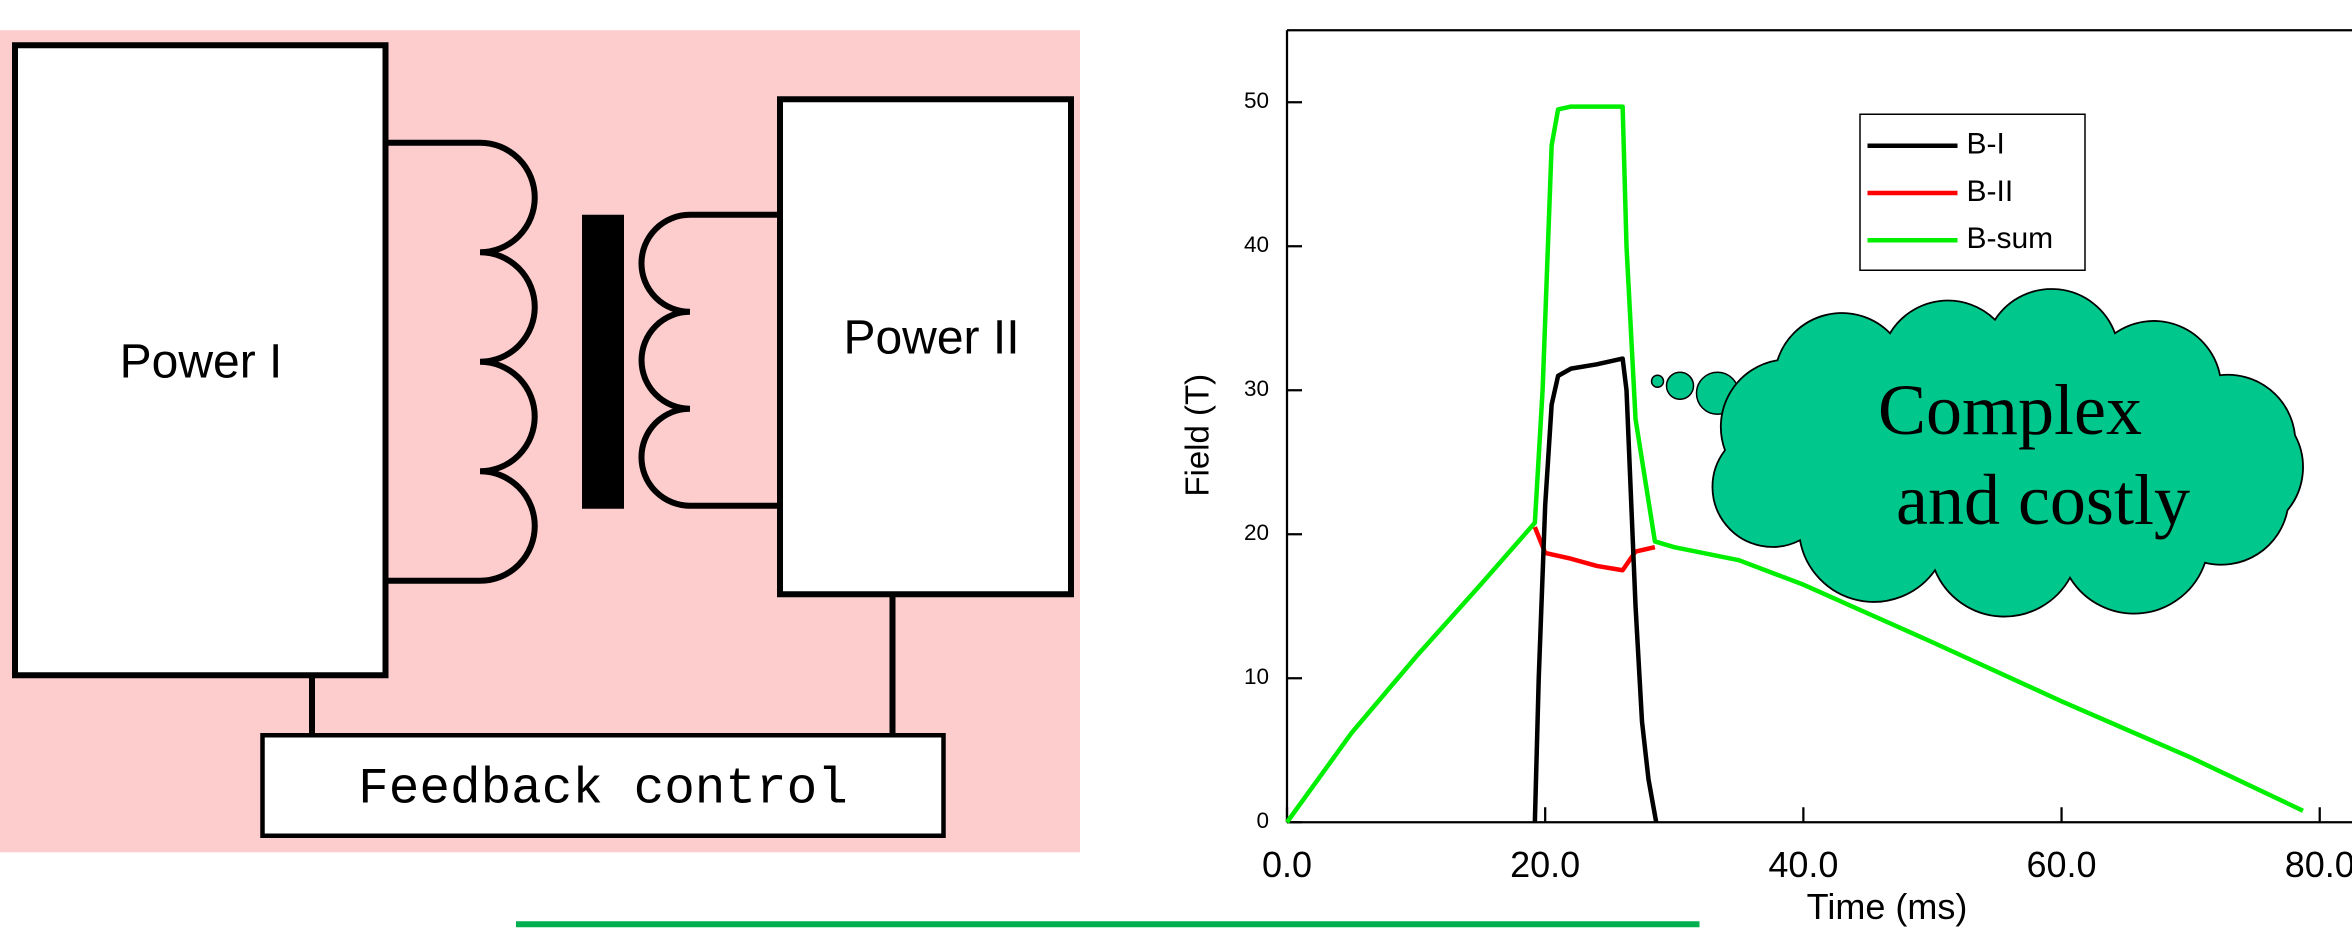 This screenshot has height=934, width=2352. Describe the element at coordinates (2007, 453) in the screenshot. I see `cloud` at that location.